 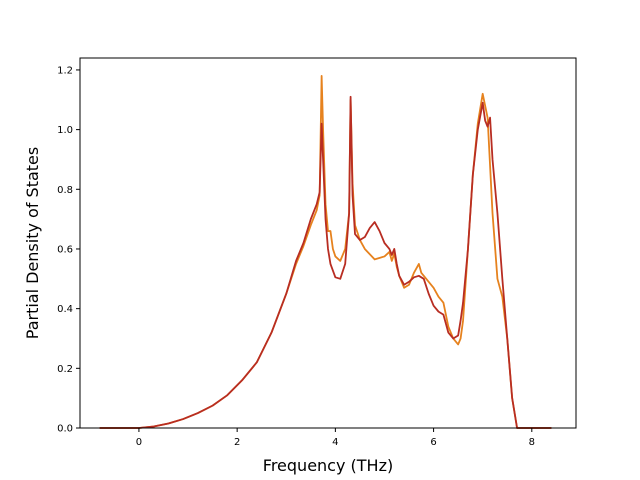 I want to click on y-tick-label: 1.0, so click(x=65, y=130).